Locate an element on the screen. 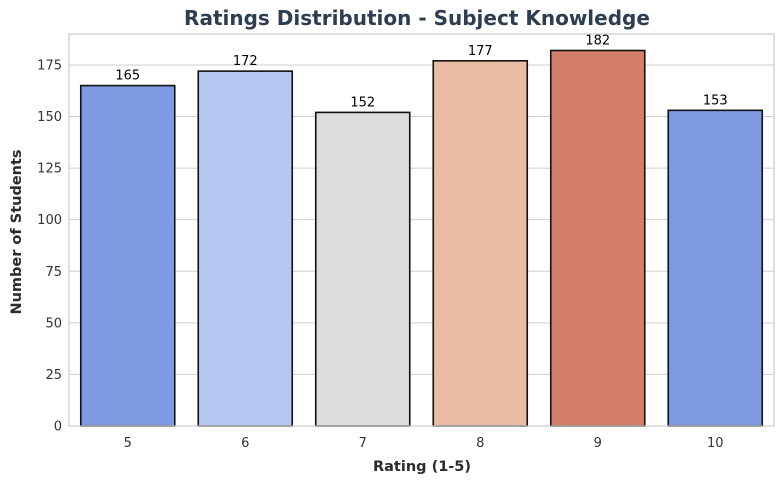 The height and width of the screenshot is (484, 784). data-label-10: 153 is located at coordinates (715, 100).